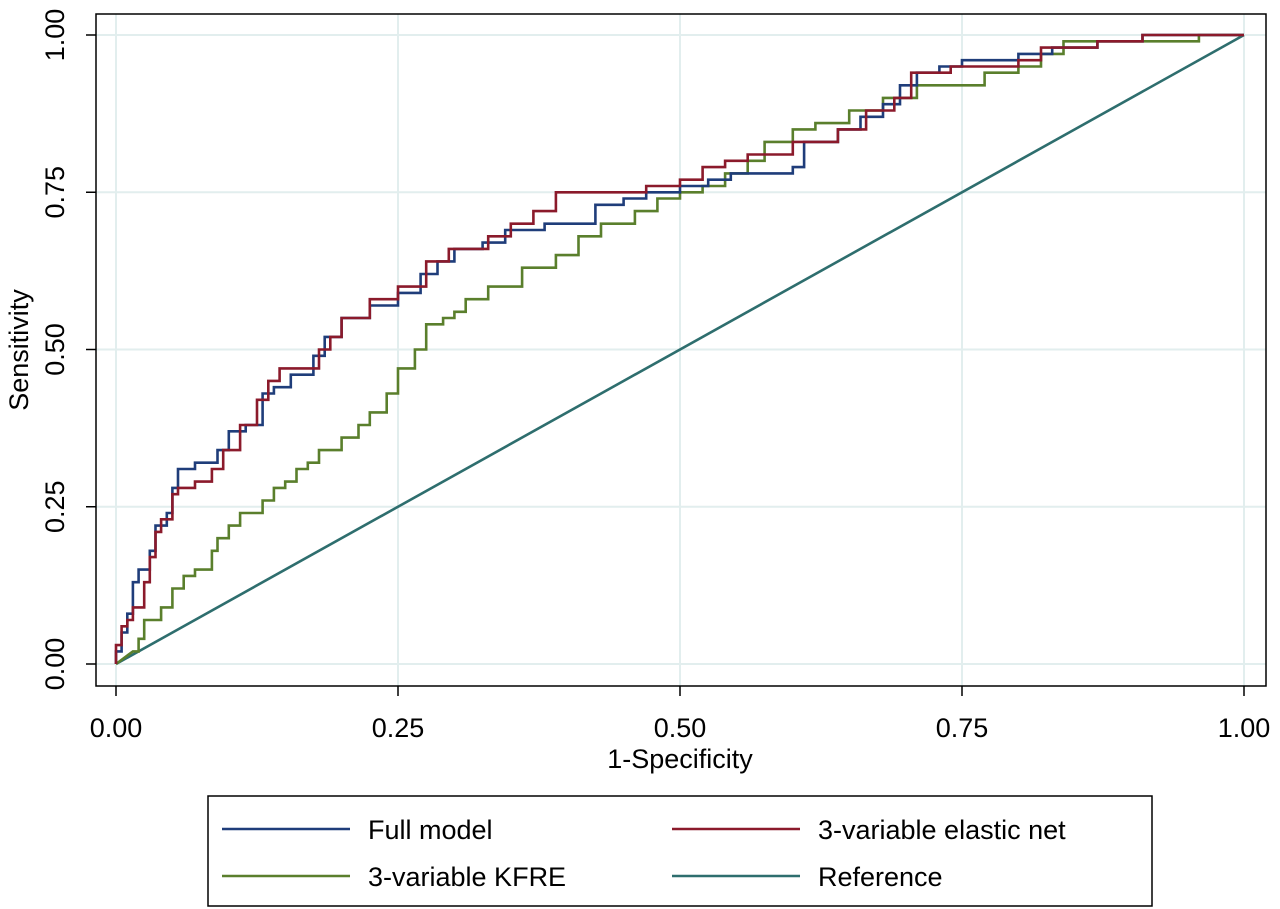 Image resolution: width=1280 pixels, height=909 pixels. I want to click on x-tick-label: 0.50, so click(680, 728).